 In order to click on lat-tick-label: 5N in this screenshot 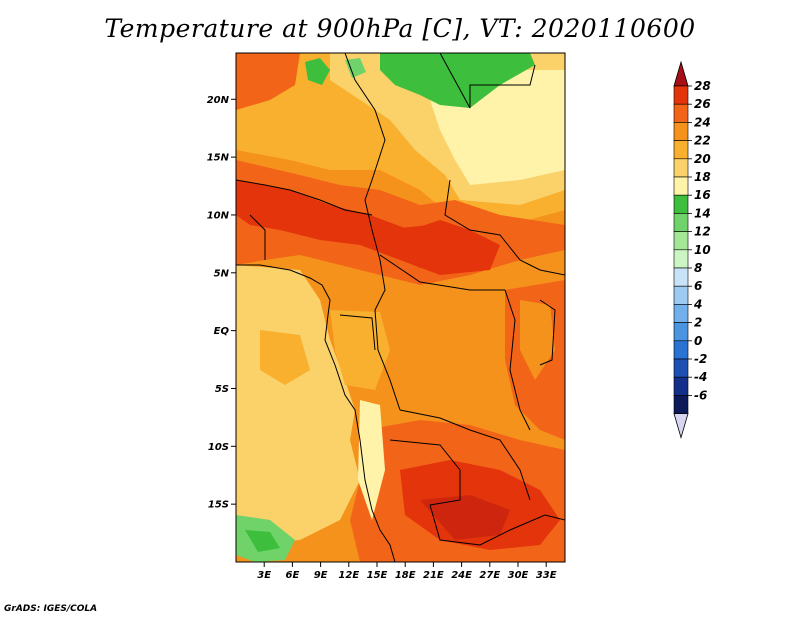, I will do `click(222, 273)`.